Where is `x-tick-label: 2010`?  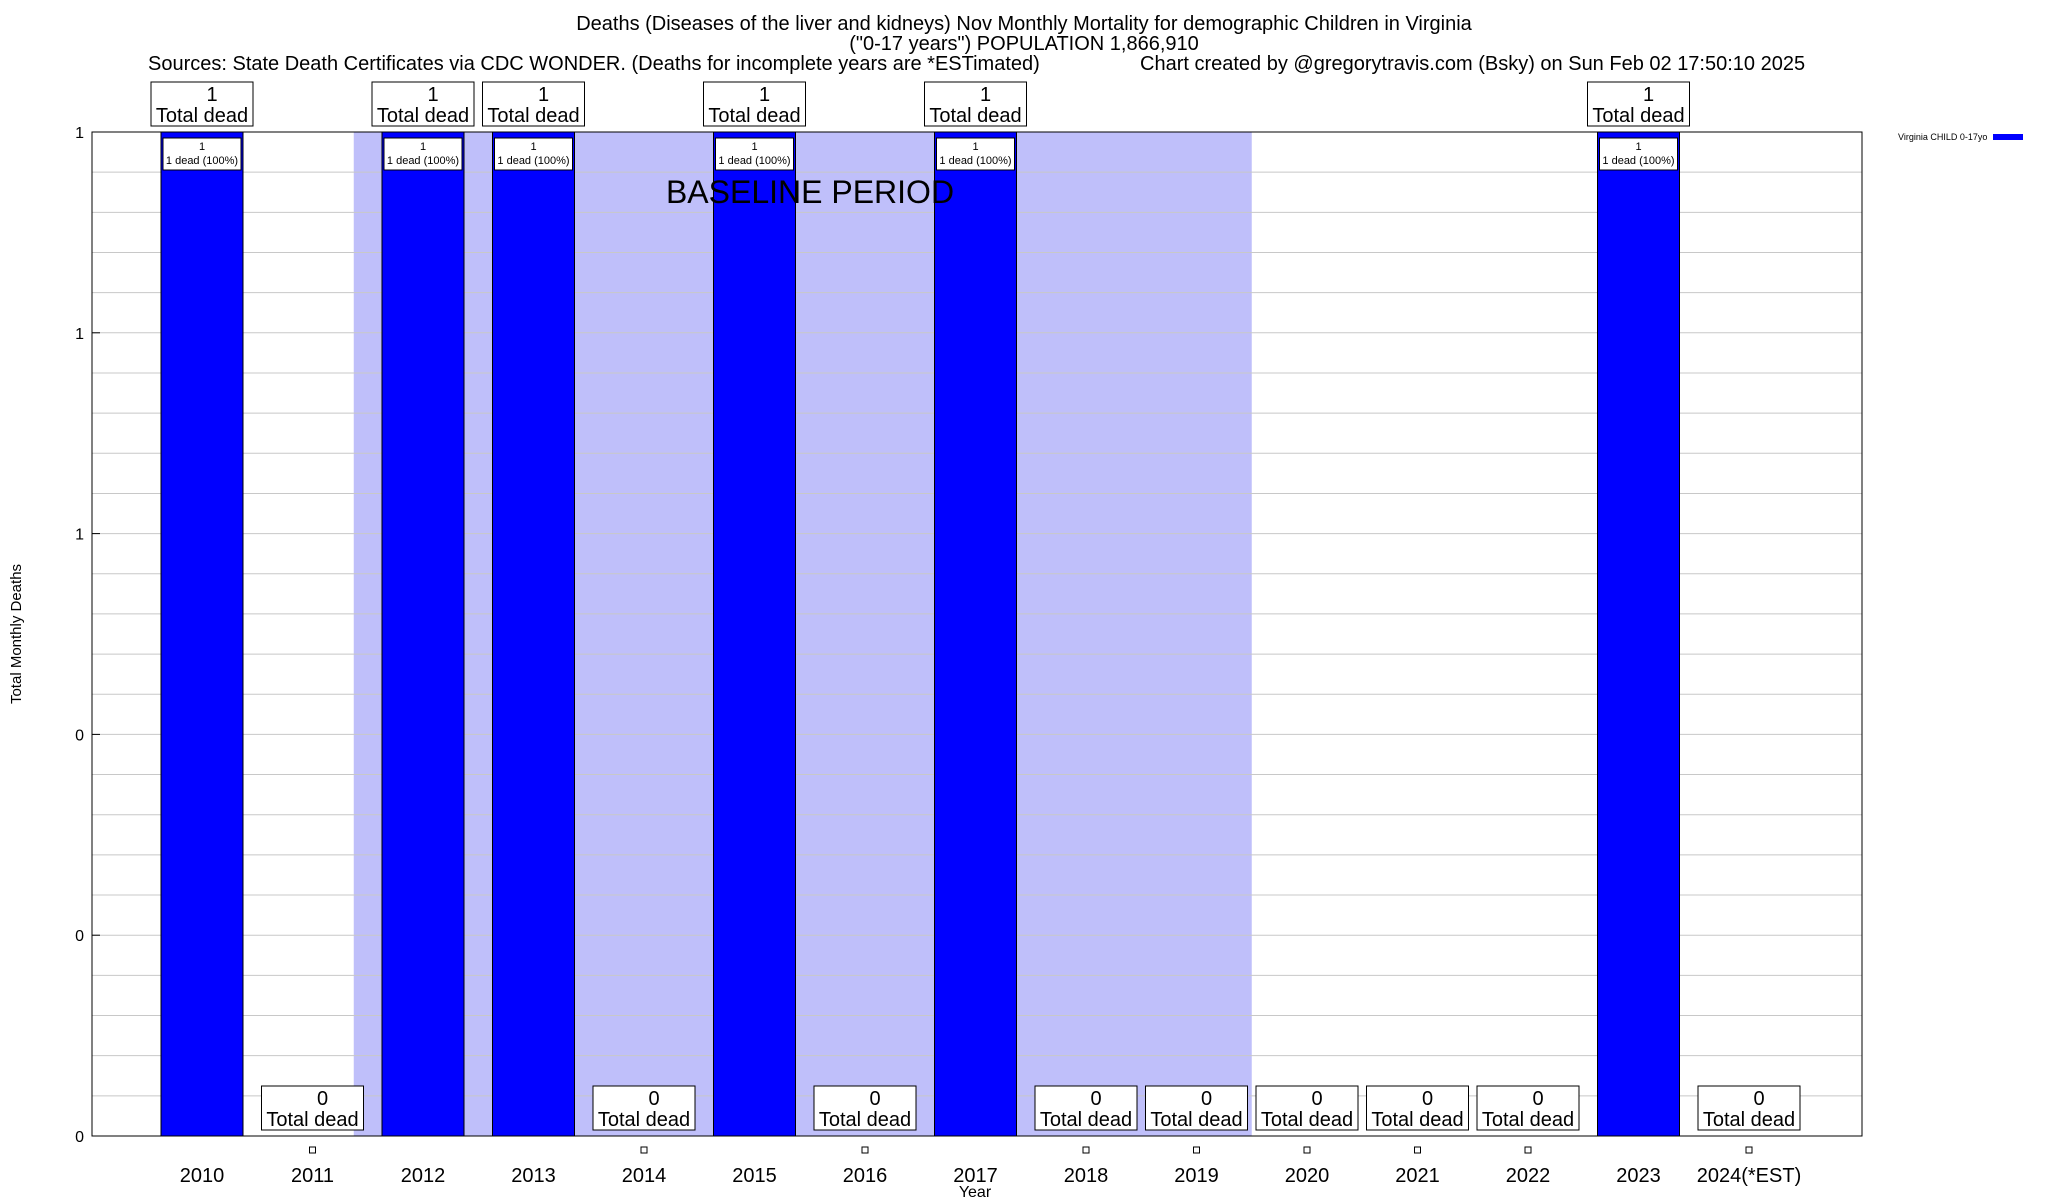
x-tick-label: 2010 is located at coordinates (202, 1176).